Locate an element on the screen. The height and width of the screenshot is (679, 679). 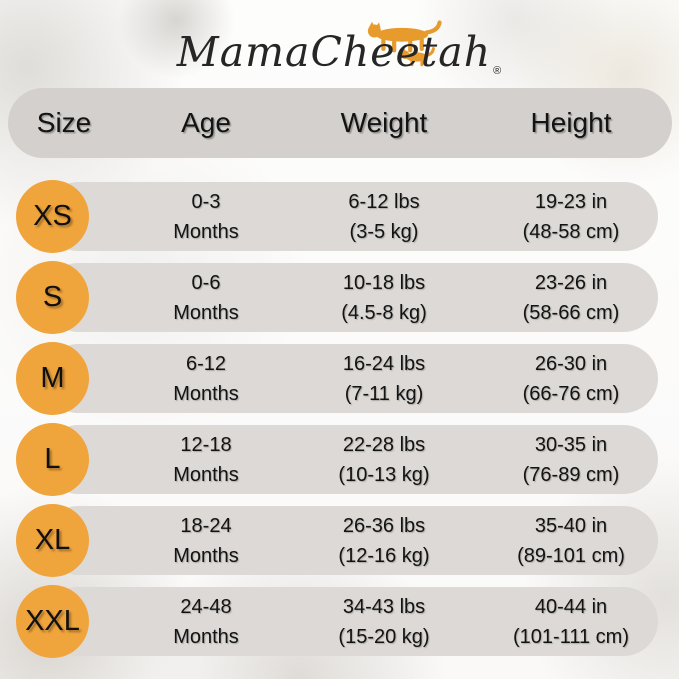
height-cm: (66-76 cm) is located at coordinates (571, 393).